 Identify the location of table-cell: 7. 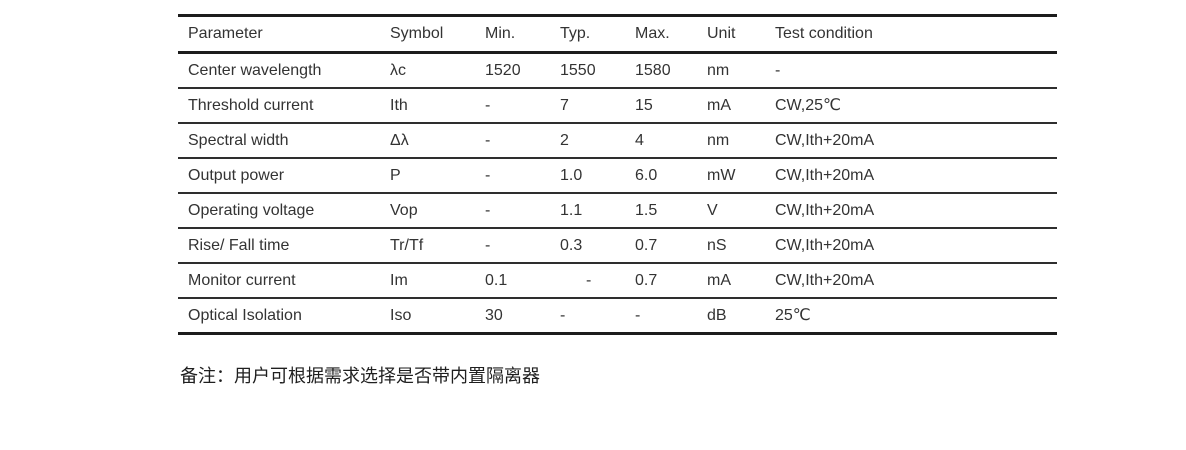
(597, 106).